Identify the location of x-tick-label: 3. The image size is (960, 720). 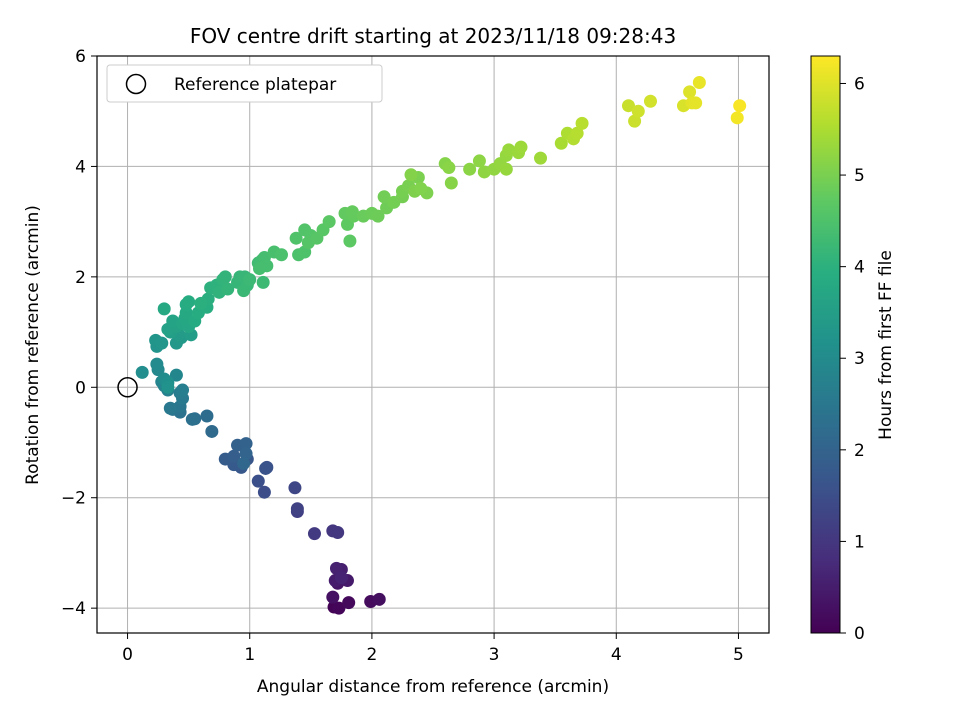
(494, 655).